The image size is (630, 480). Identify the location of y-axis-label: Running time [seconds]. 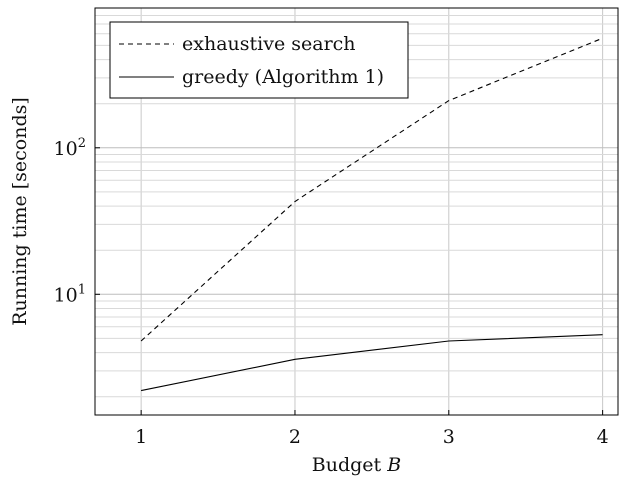
(20, 211).